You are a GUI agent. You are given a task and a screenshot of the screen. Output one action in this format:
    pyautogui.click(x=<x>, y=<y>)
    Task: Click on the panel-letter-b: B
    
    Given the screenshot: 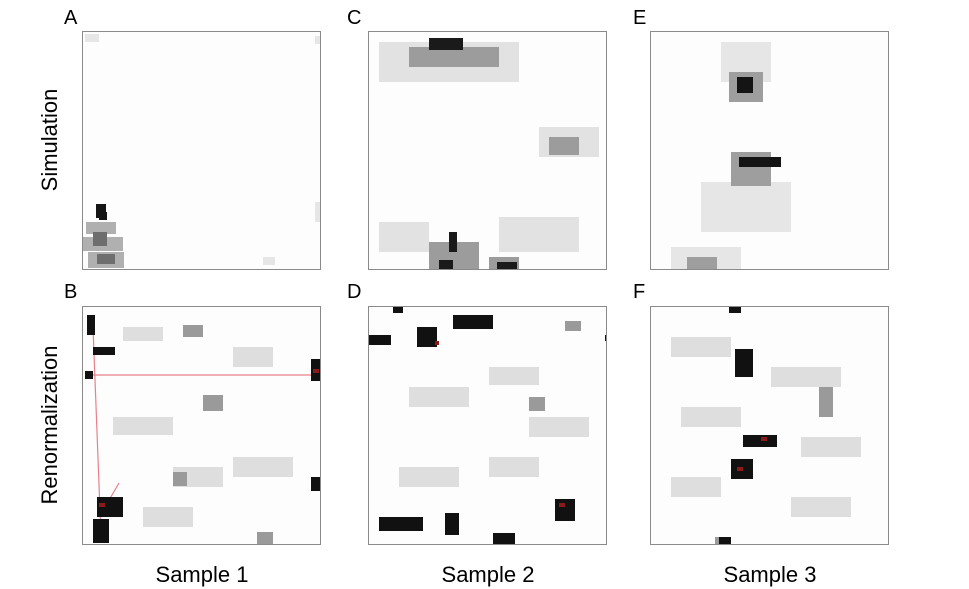 What is the action you would take?
    pyautogui.click(x=71, y=292)
    